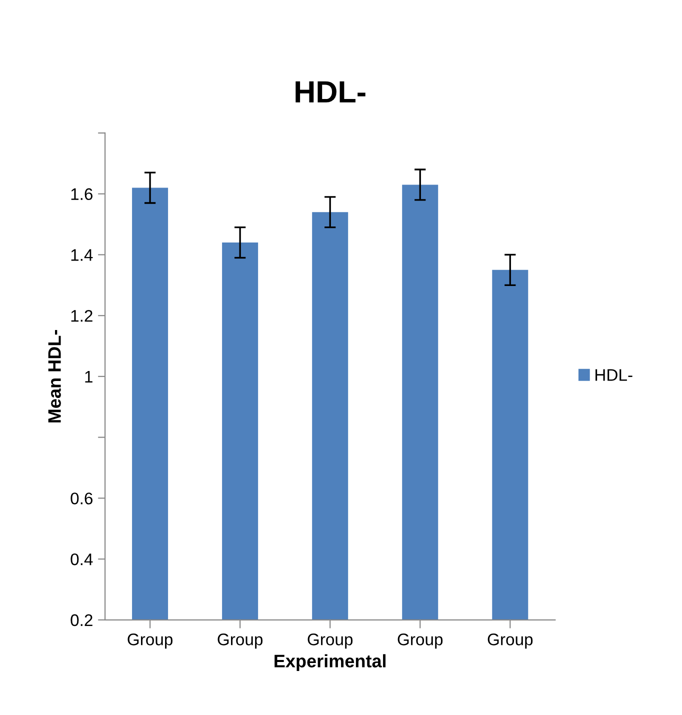  What do you see at coordinates (81, 194) in the screenshot?
I see `y-tick-label: 1.6` at bounding box center [81, 194].